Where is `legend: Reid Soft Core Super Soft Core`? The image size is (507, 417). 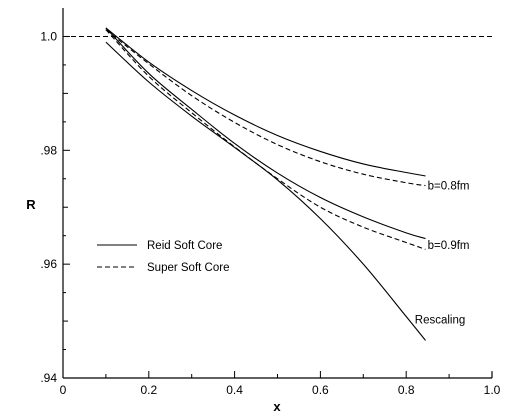
legend: Reid Soft Core Super Soft Core is located at coordinates (163, 257).